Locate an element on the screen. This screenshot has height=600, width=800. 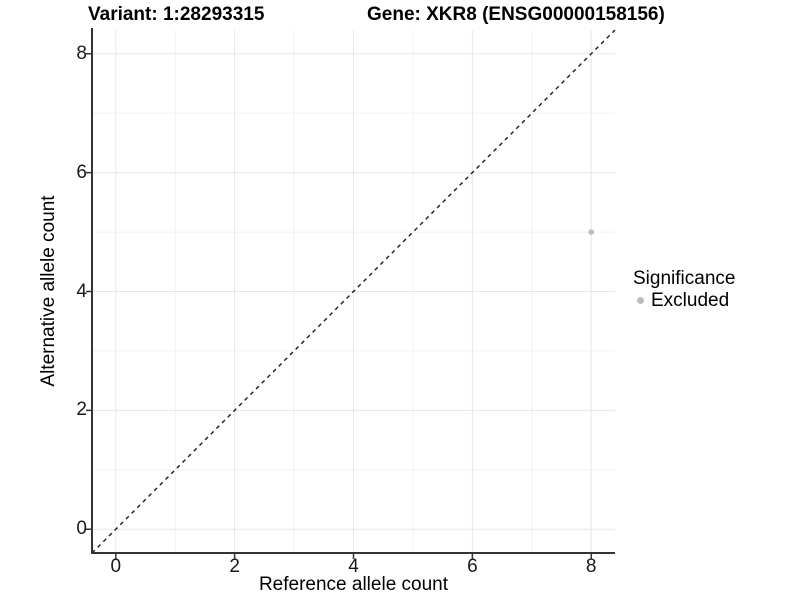
plot-title-gene: Gene: XKR8 (ENSG00000158156) is located at coordinates (516, 14).